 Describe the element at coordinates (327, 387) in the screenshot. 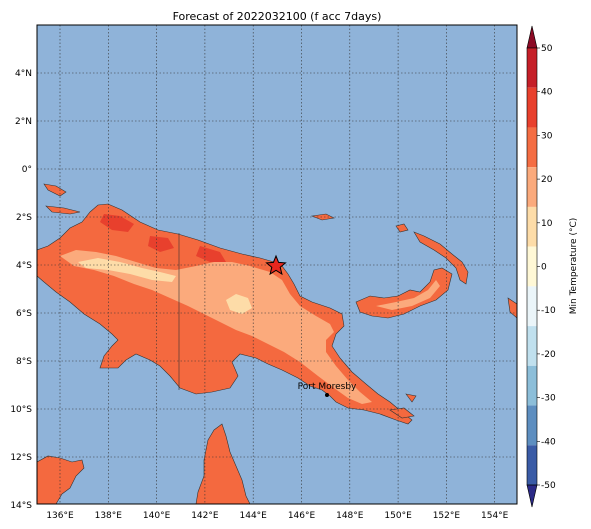

I see `port-moresby-label: Port Moresby` at that location.